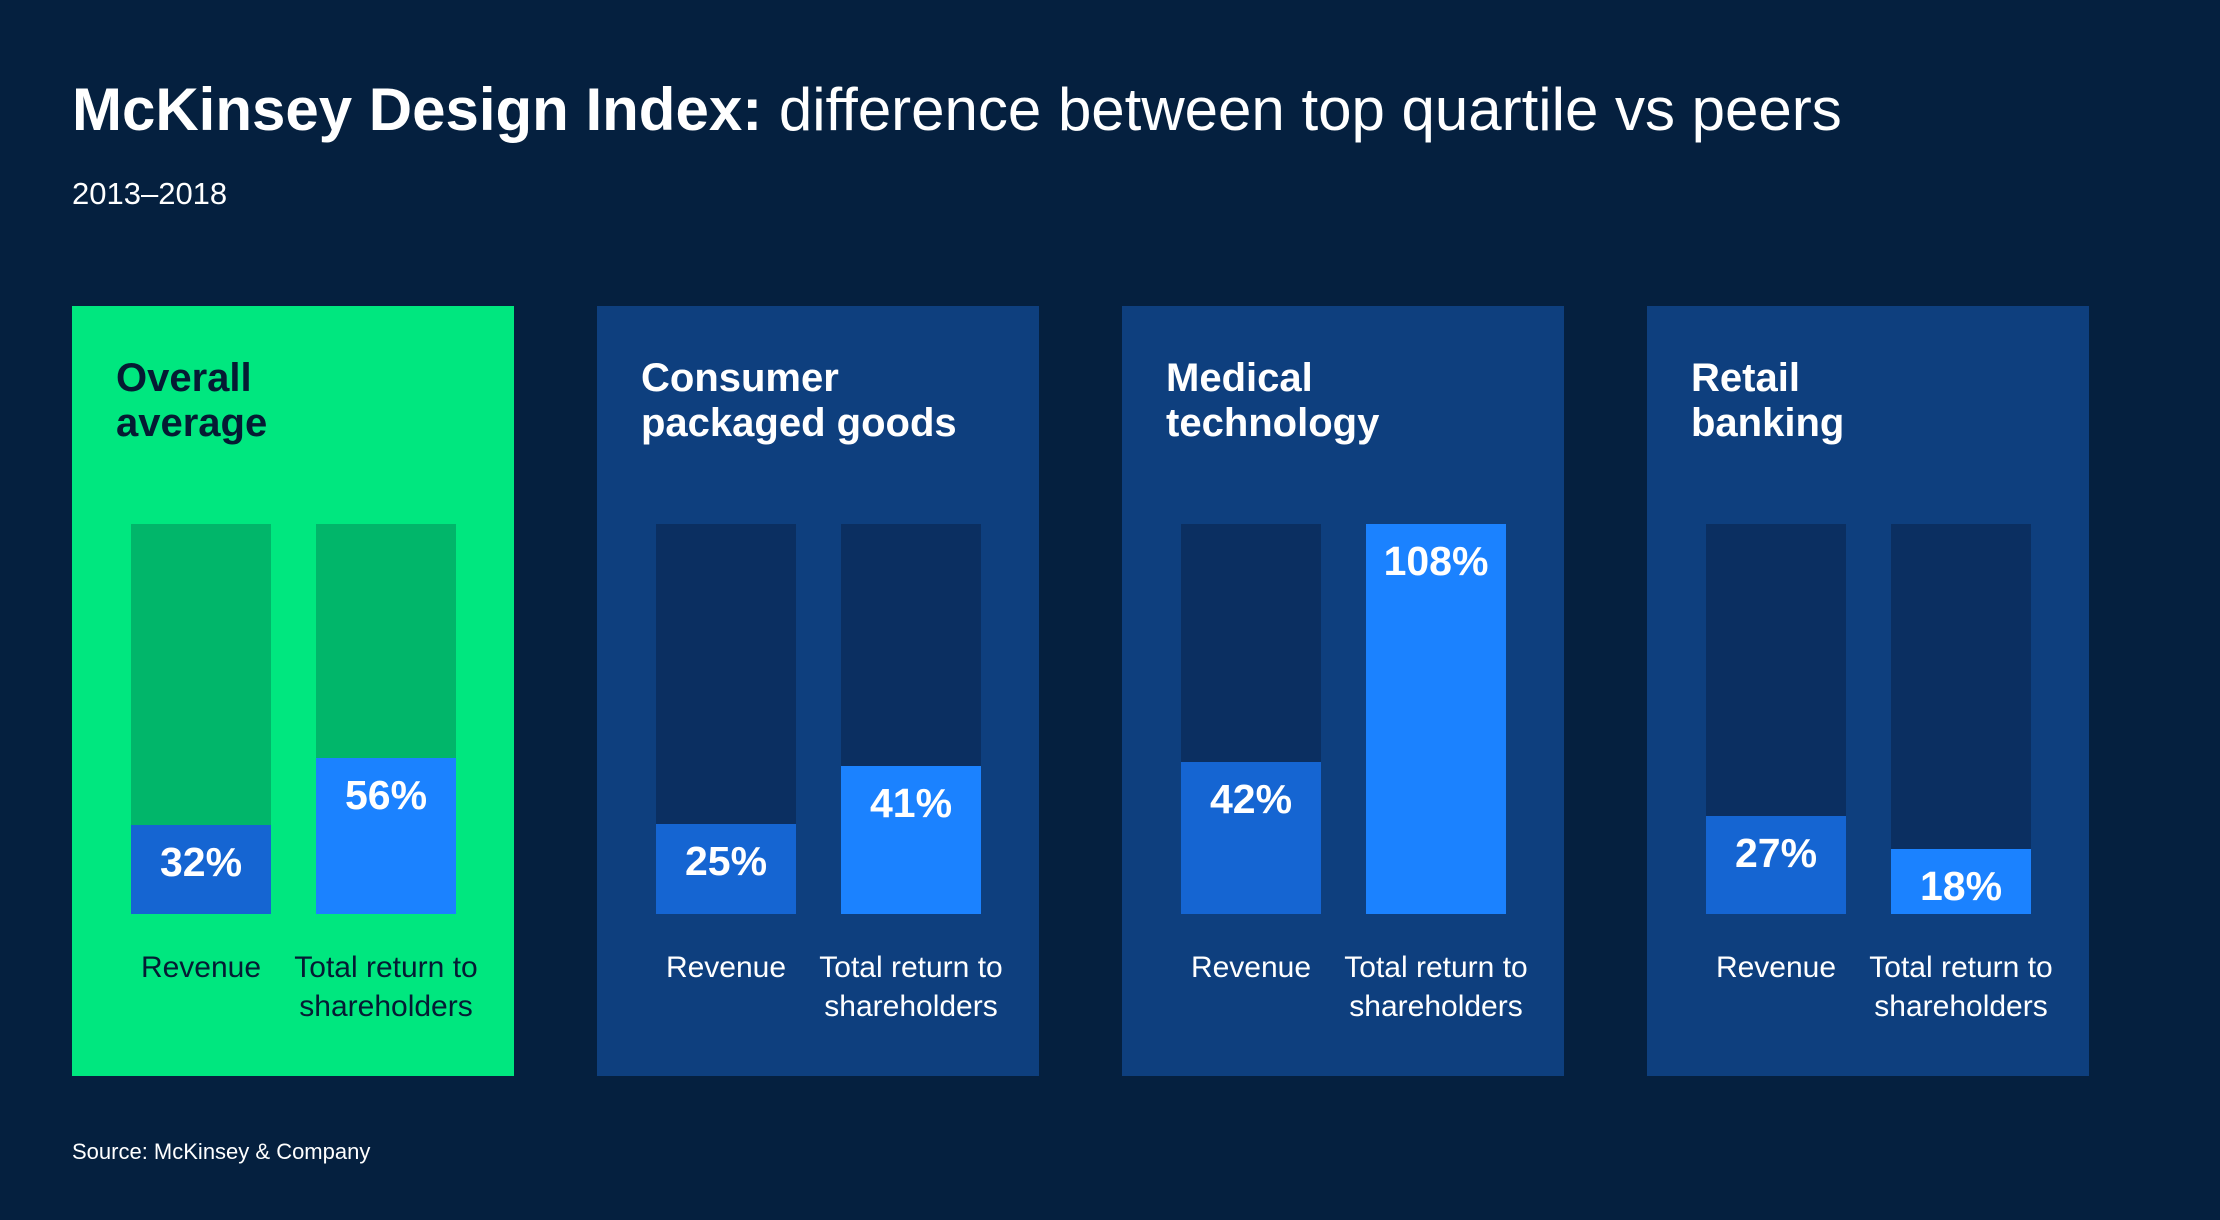  What do you see at coordinates (1251, 719) in the screenshot?
I see `bar-track: 42%` at bounding box center [1251, 719].